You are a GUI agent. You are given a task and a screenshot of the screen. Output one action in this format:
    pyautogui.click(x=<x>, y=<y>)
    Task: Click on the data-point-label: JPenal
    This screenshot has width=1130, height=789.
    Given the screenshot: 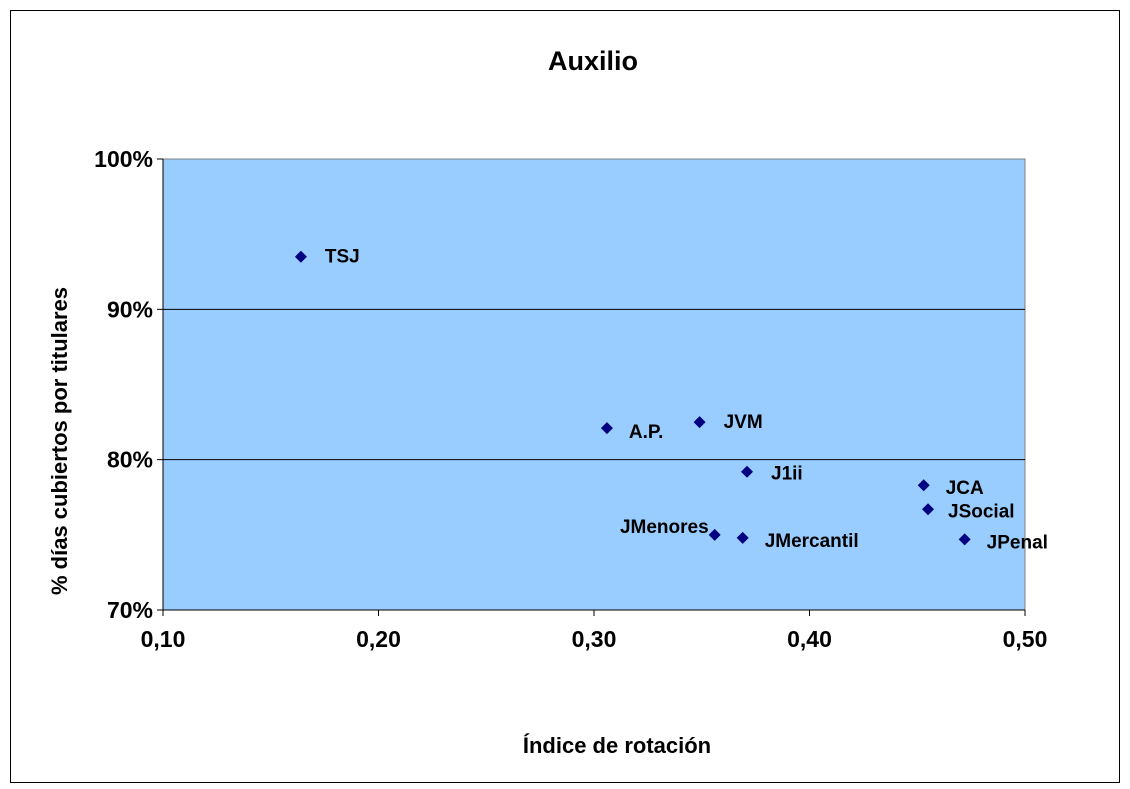 What is the action you would take?
    pyautogui.click(x=1017, y=542)
    